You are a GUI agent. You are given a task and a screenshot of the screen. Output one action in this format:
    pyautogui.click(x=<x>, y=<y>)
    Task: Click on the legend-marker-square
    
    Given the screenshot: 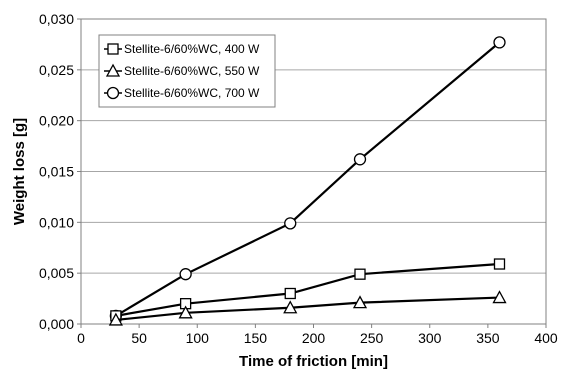 What is the action you would take?
    pyautogui.click(x=113, y=49)
    